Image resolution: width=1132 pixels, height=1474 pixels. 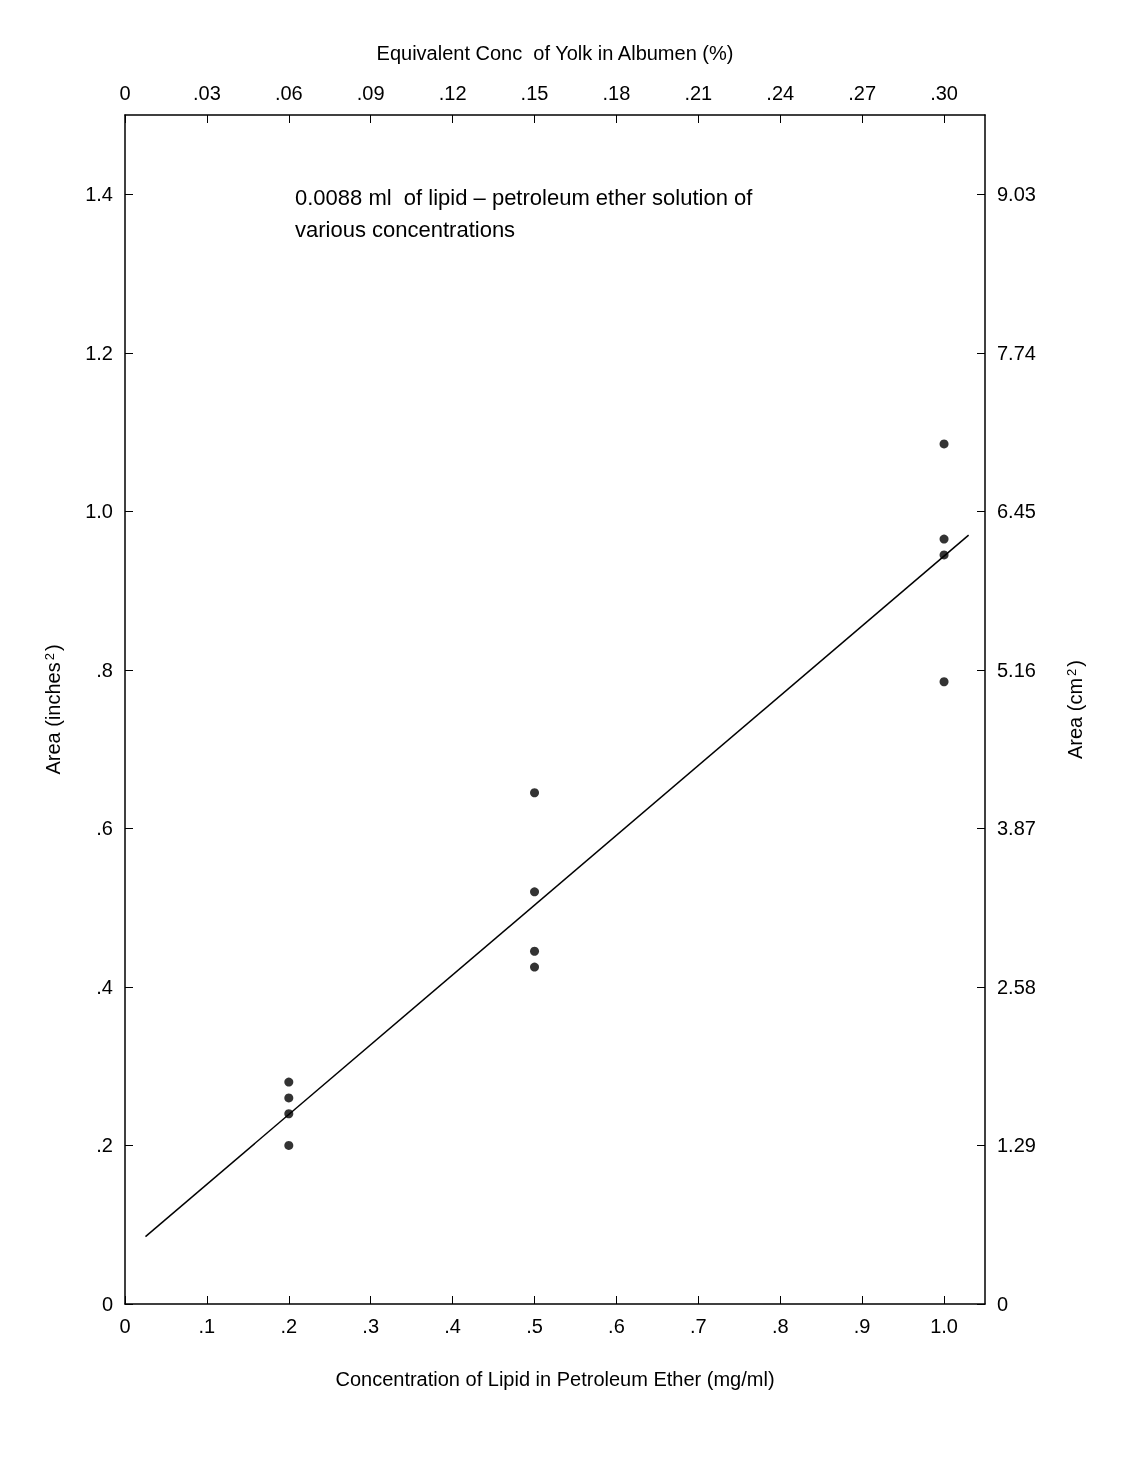 What do you see at coordinates (1016, 194) in the screenshot?
I see `y2-tick-label: 9.03` at bounding box center [1016, 194].